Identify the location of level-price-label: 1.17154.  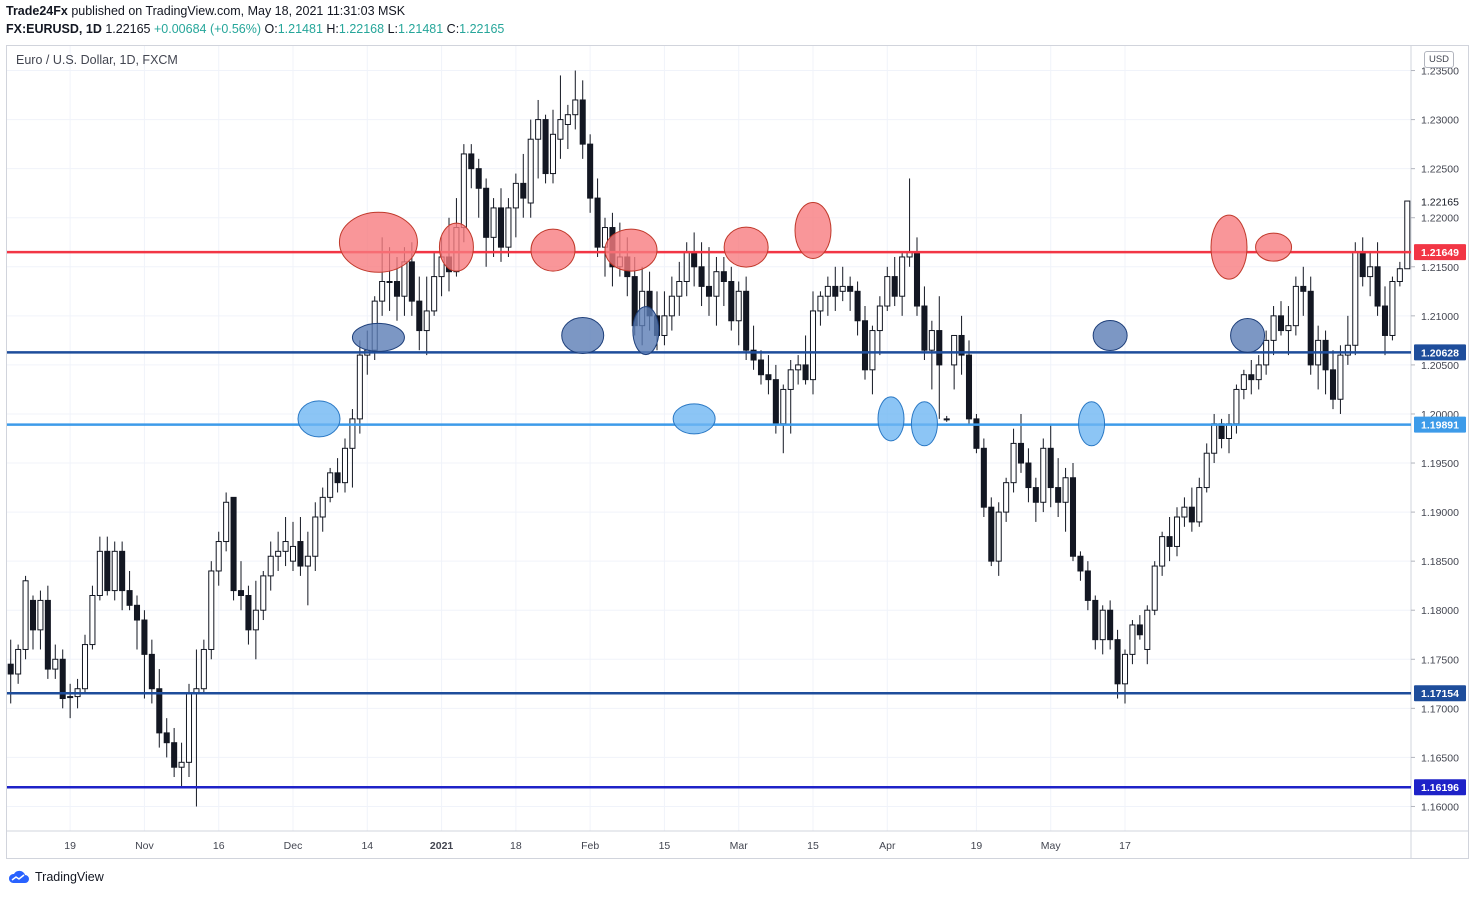
(1440, 694).